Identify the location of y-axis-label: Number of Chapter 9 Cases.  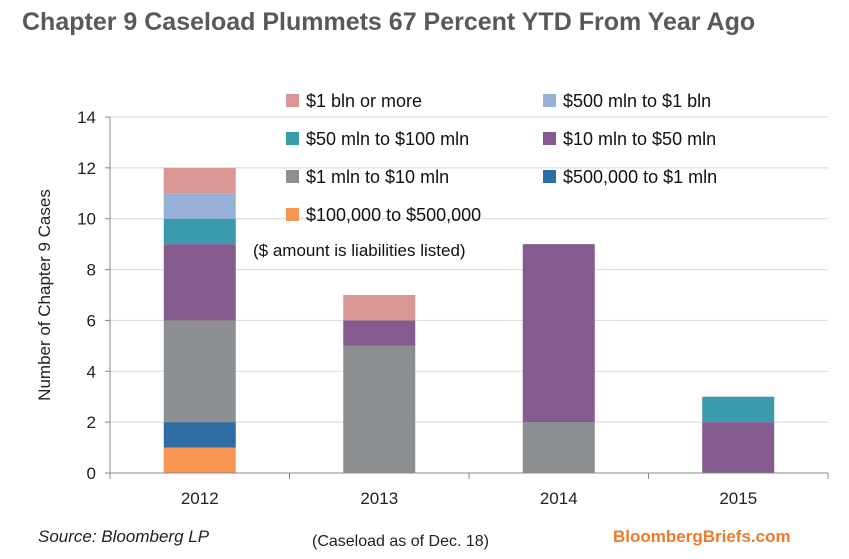
(44, 295).